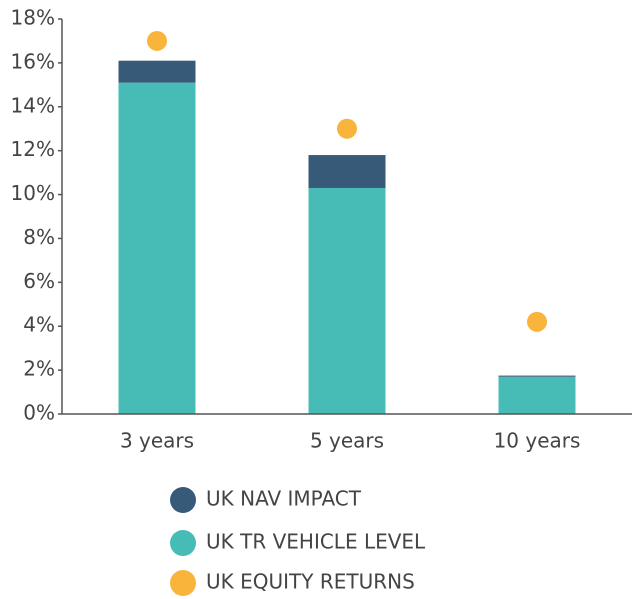  Describe the element at coordinates (537, 441) in the screenshot. I see `x-tick-label: 10 years` at that location.